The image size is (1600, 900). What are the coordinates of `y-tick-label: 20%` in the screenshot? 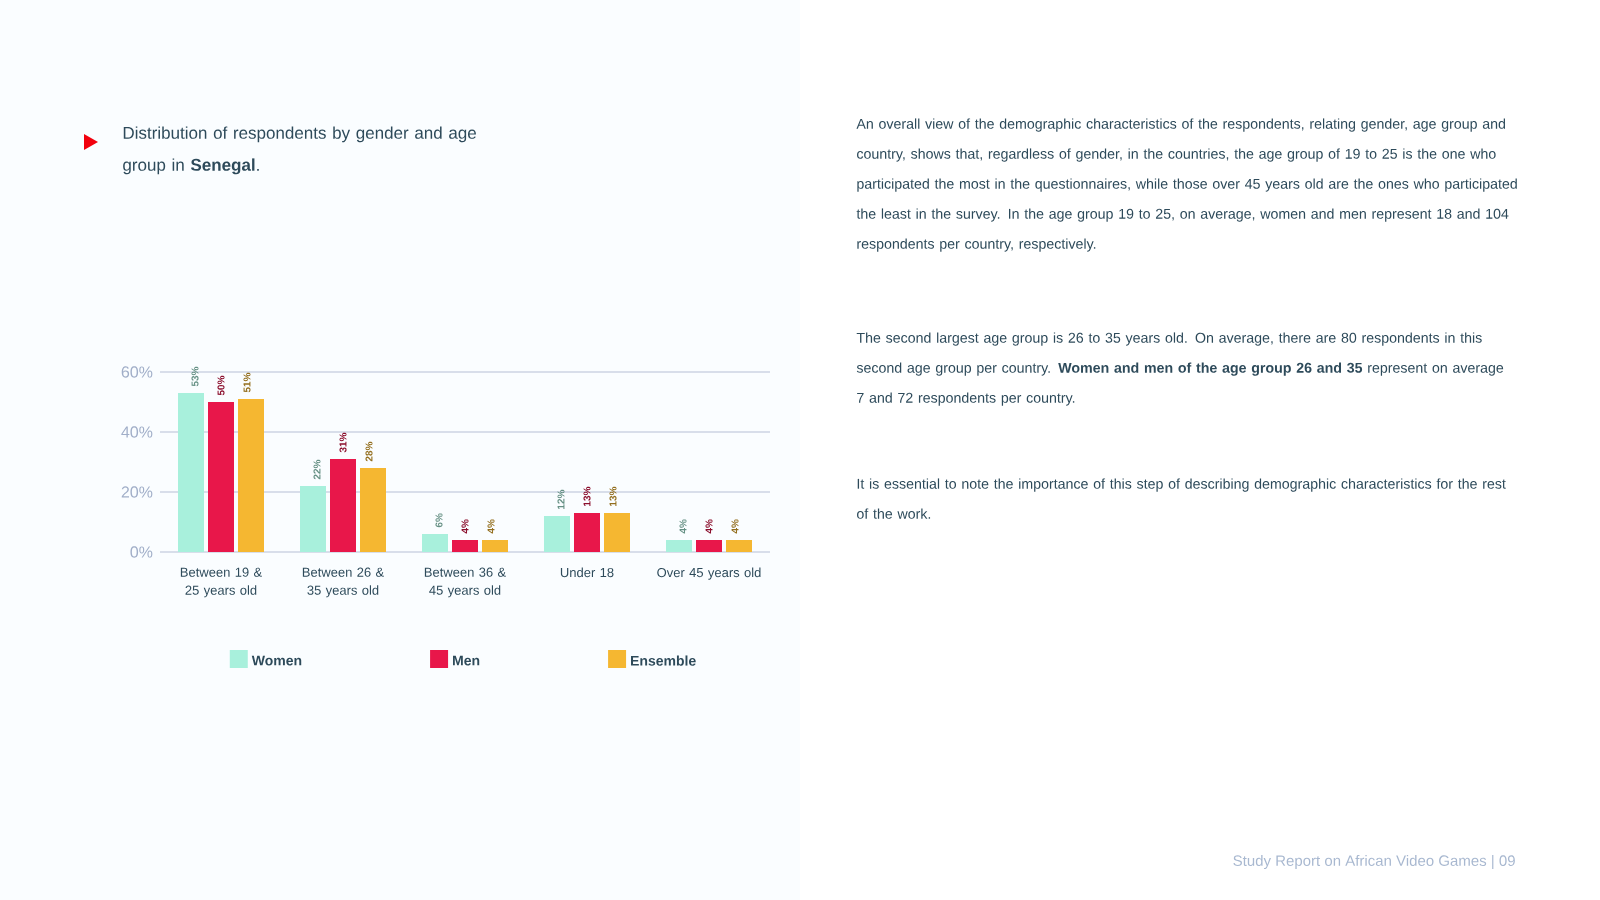 It's located at (137, 492).